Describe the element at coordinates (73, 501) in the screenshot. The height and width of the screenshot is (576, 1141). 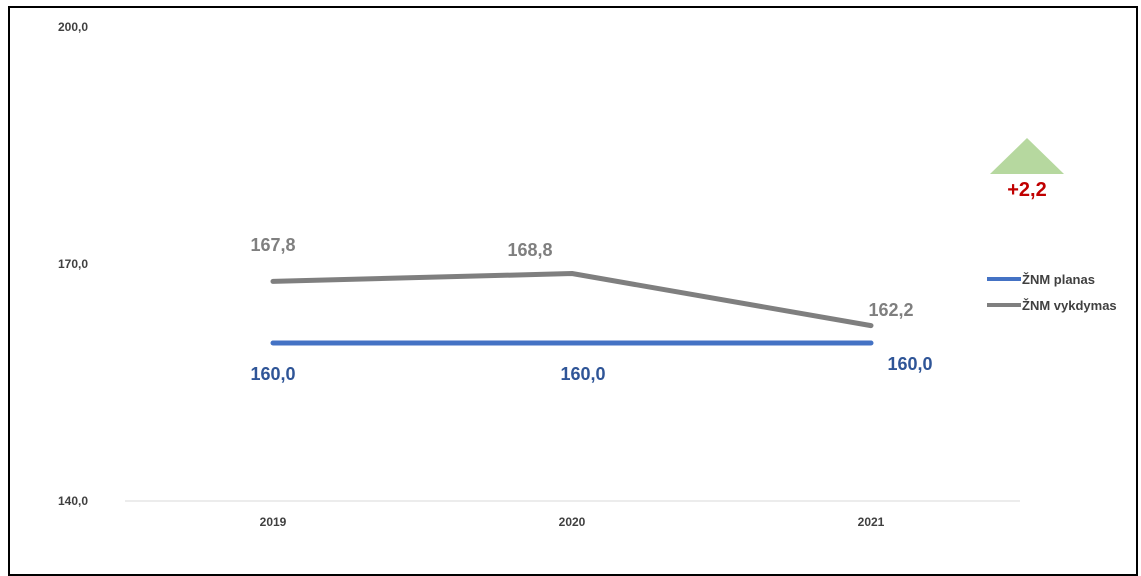
I see `y-tick-label: 140,0` at that location.